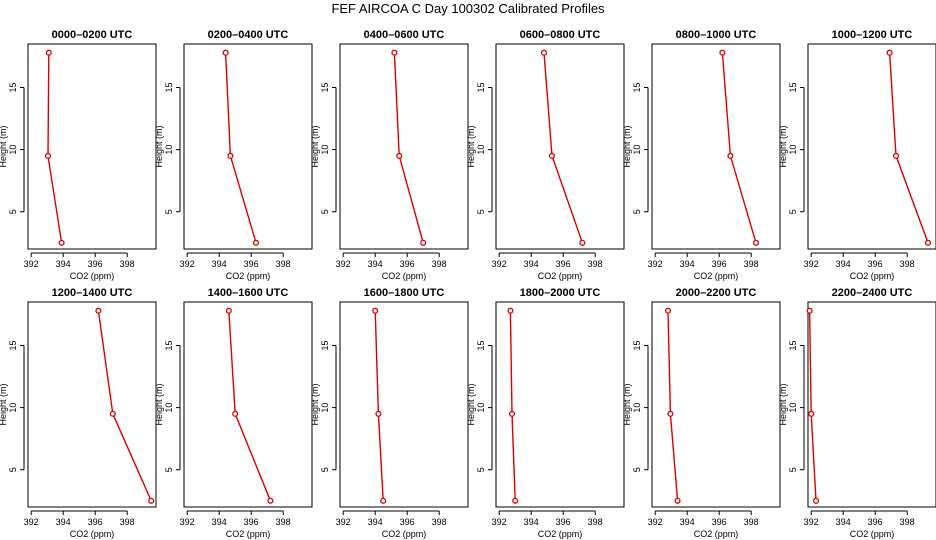  What do you see at coordinates (404, 35) in the screenshot?
I see `panel-title: 0400–0600 UTC` at bounding box center [404, 35].